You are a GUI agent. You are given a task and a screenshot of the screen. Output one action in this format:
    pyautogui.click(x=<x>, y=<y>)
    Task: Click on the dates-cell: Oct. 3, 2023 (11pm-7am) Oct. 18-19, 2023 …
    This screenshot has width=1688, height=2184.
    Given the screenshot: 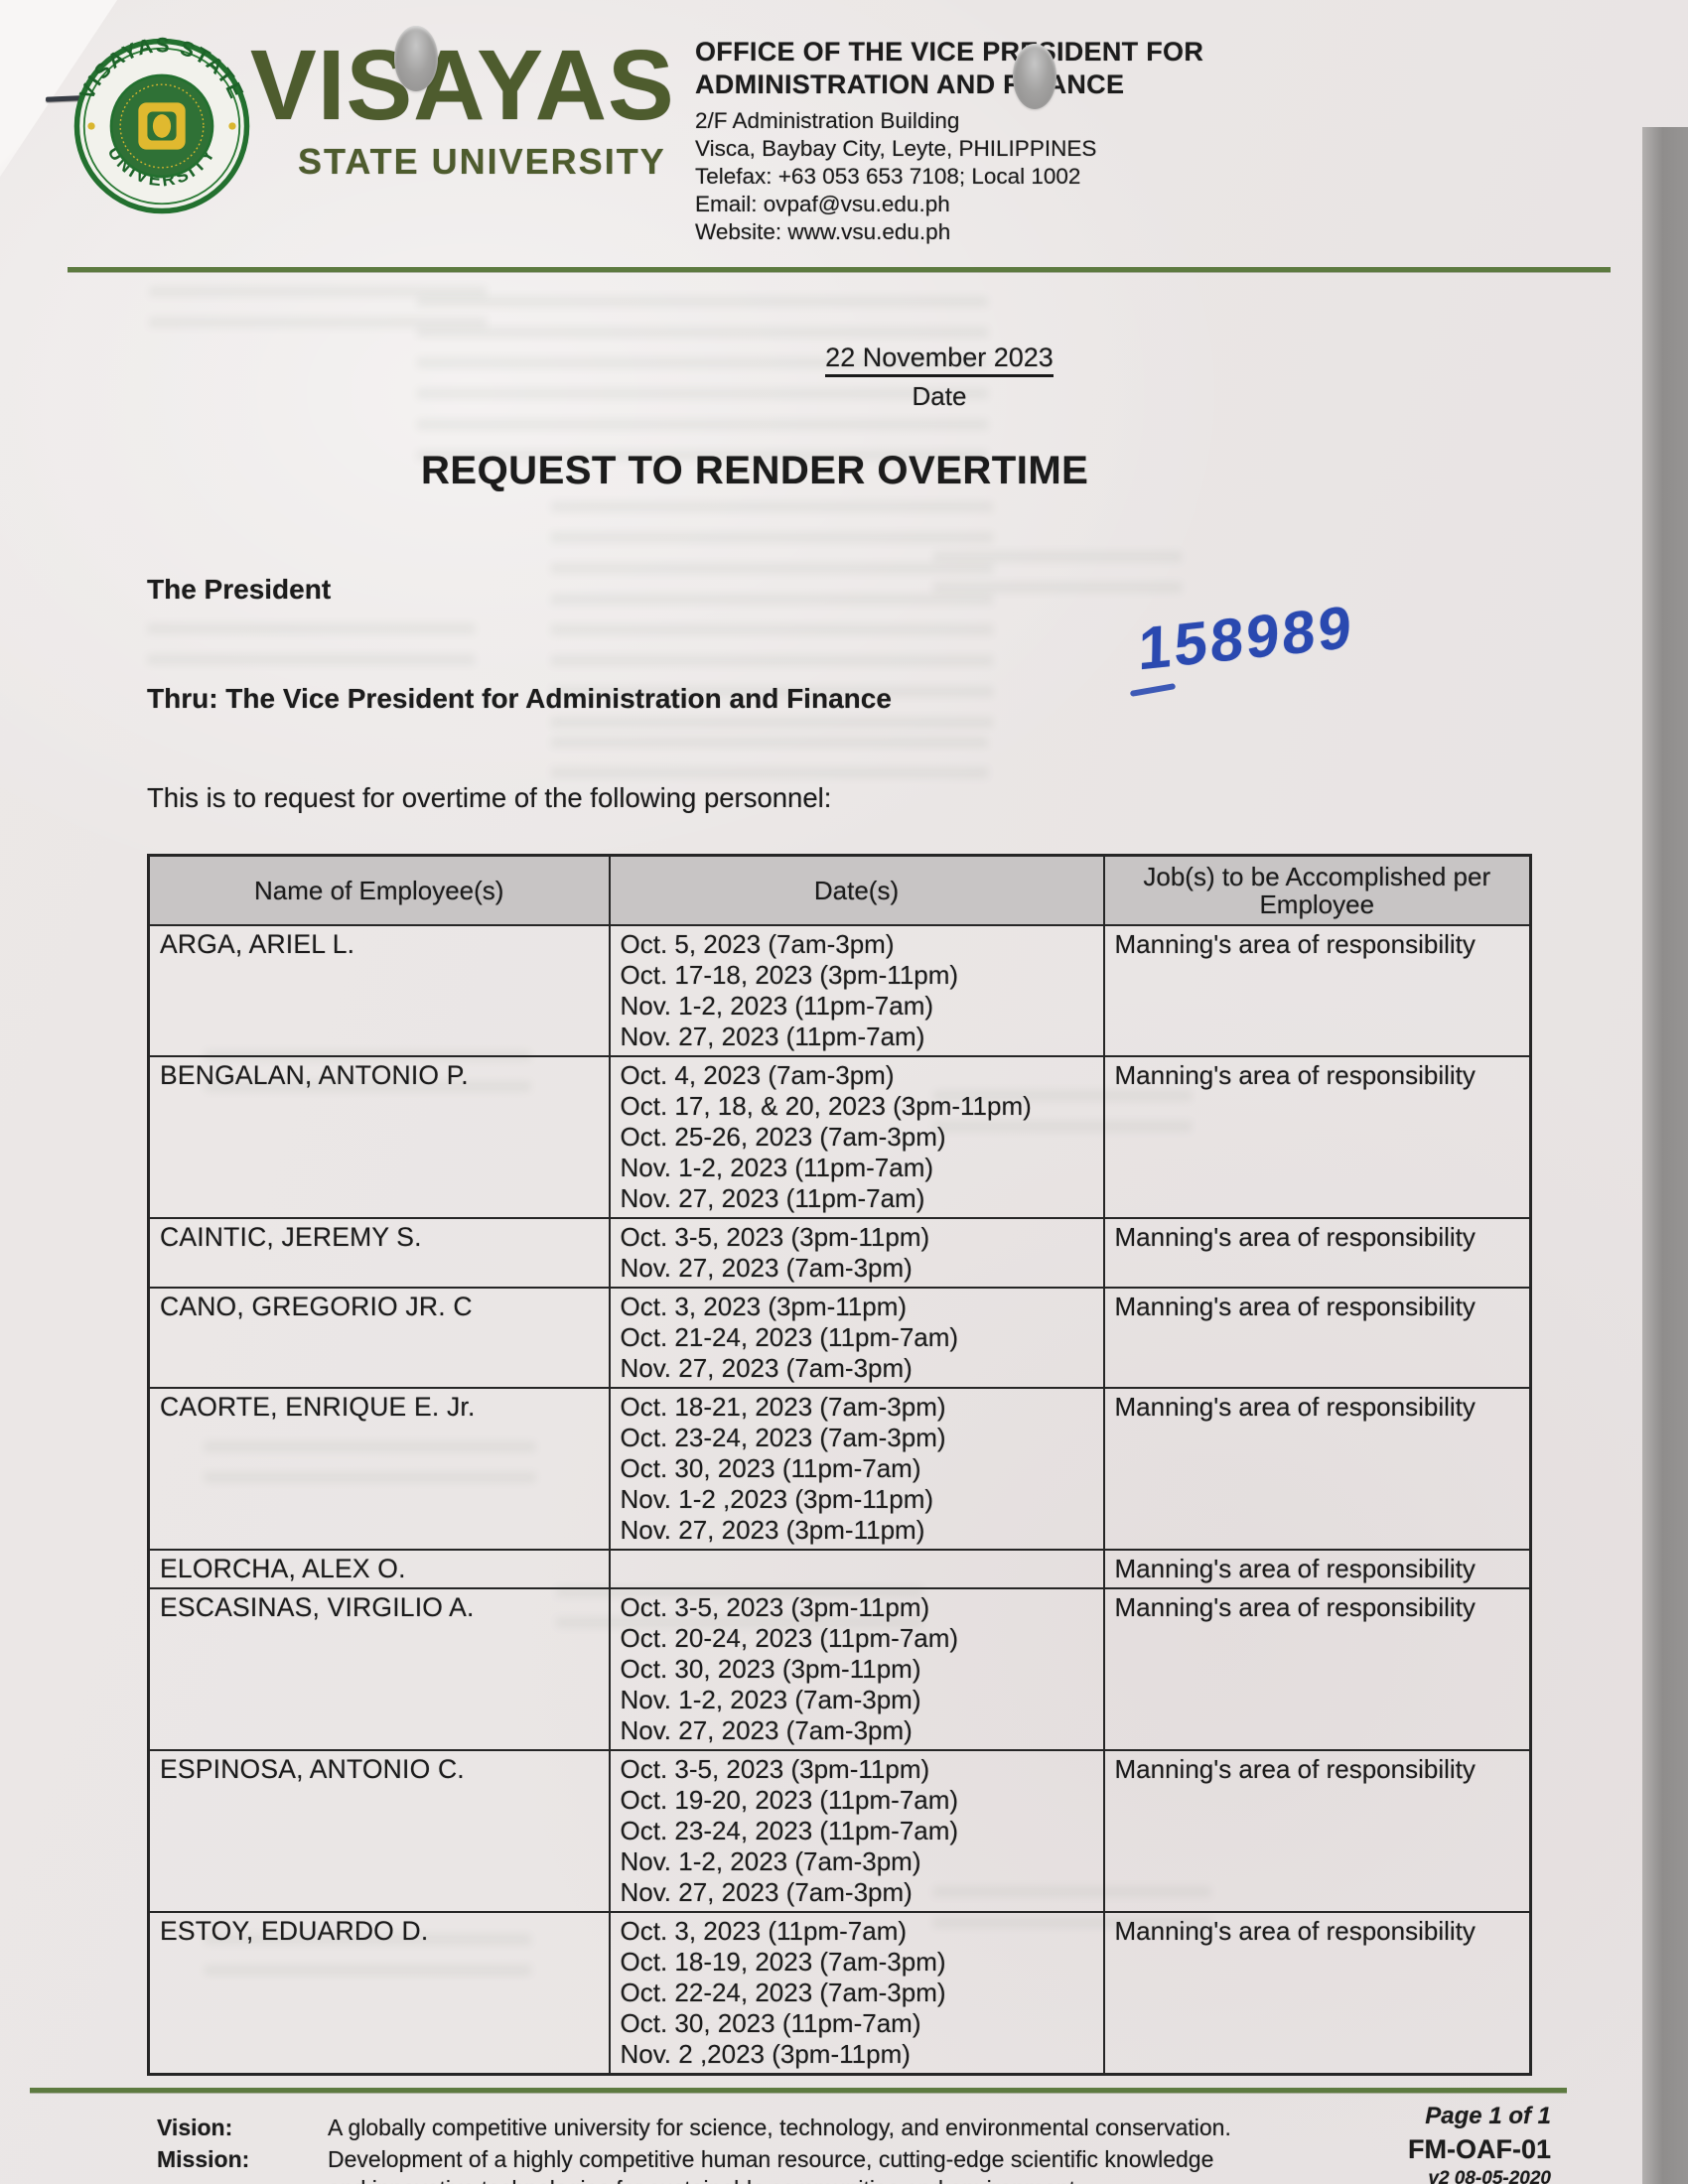 What is the action you would take?
    pyautogui.click(x=856, y=1993)
    